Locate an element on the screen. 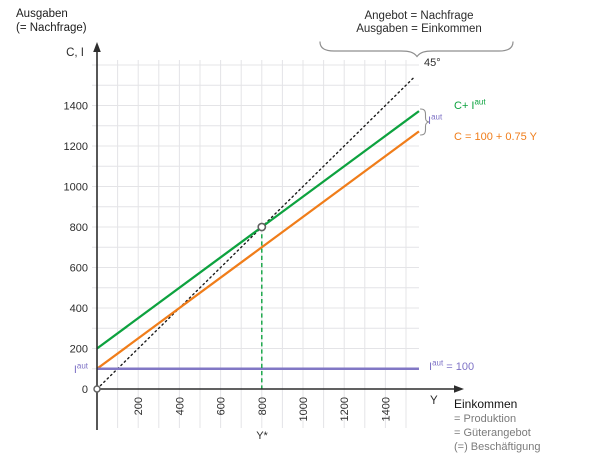 This screenshot has height=468, width=600. iaut-axis-label: Iaut is located at coordinates (70, 368).